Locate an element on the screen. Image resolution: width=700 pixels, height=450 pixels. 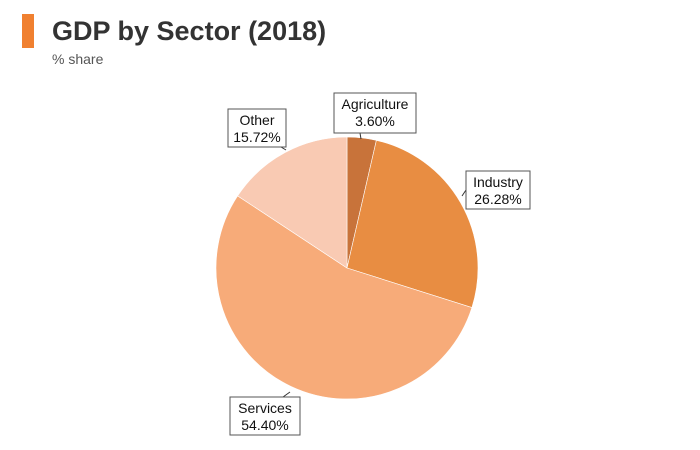
slice-value: 3.60% is located at coordinates (375, 121).